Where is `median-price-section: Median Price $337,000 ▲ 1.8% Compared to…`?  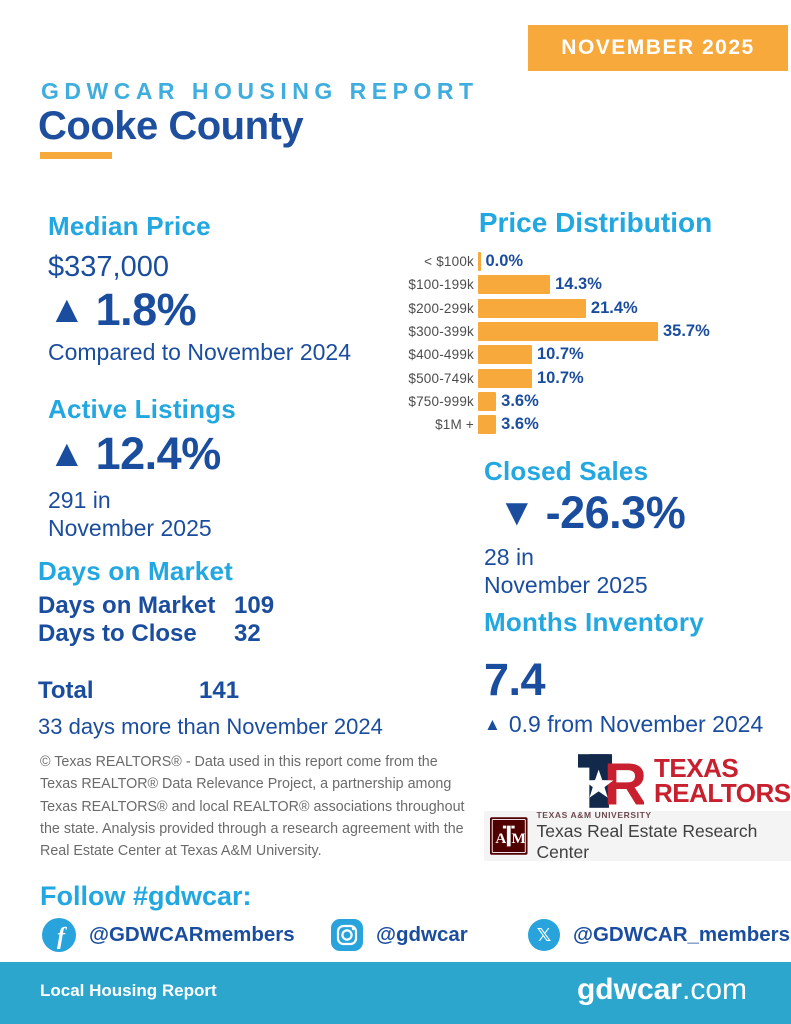
median-price-section: Median Price $337,000 ▲ 1.8% Compared to… is located at coordinates (199, 289).